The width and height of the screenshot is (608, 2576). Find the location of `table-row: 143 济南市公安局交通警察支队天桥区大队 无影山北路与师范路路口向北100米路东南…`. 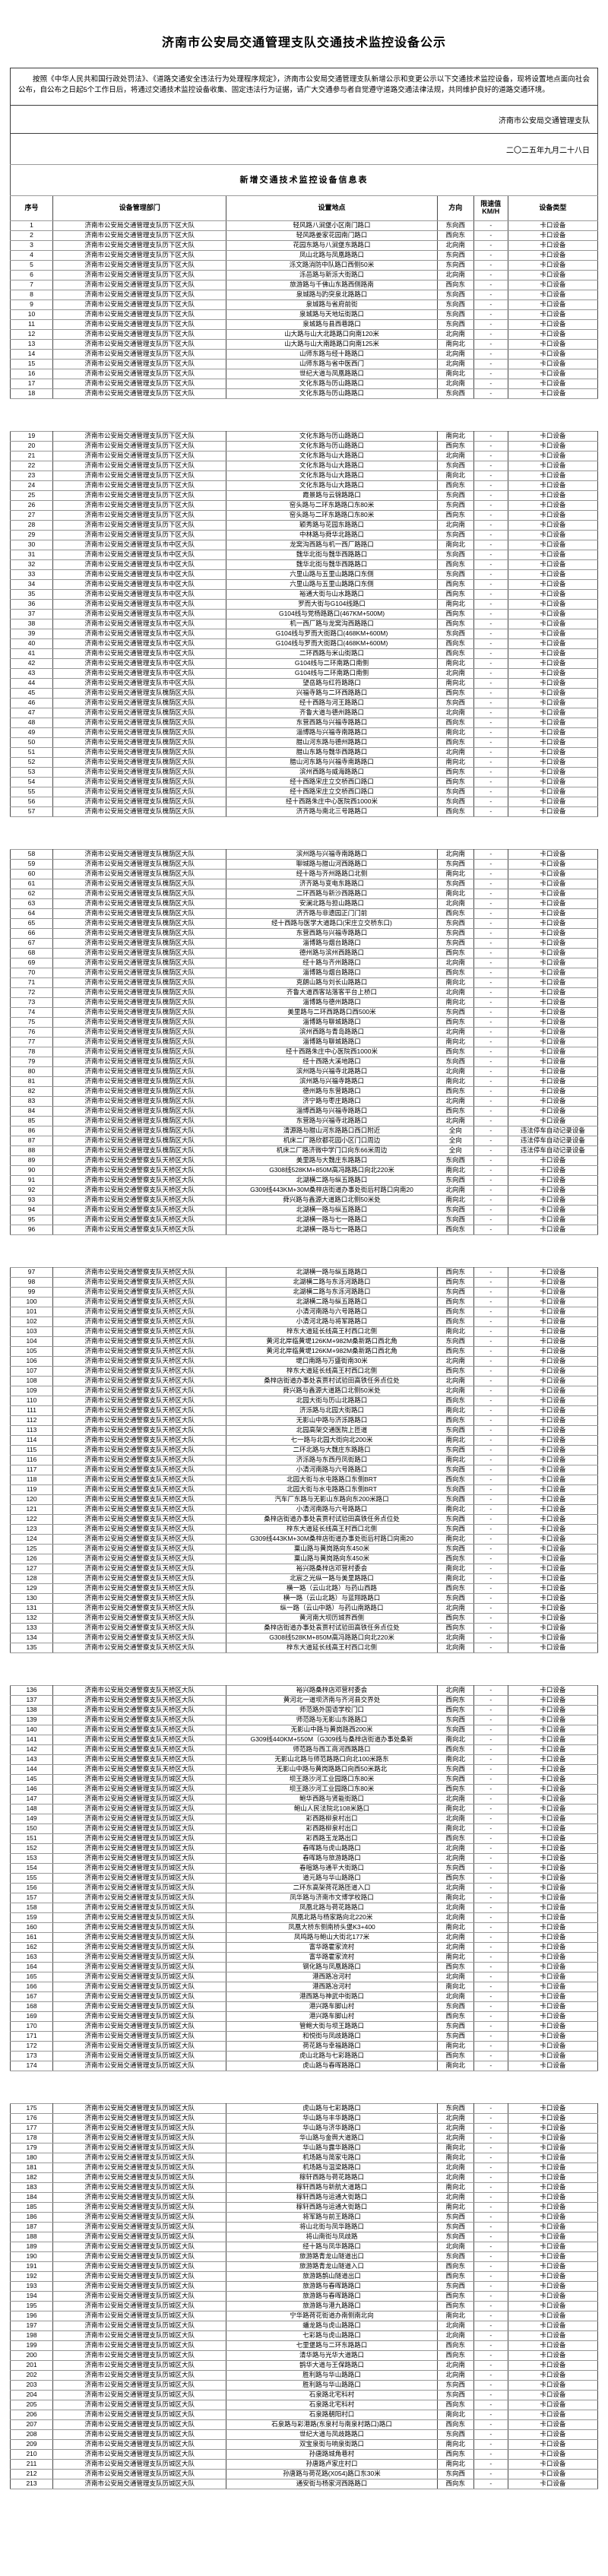

table-row: 143 济南市公安局交通警察支队天桥区大队 无影山北路与师范路路口向北100米路东南… is located at coordinates (304, 1760).